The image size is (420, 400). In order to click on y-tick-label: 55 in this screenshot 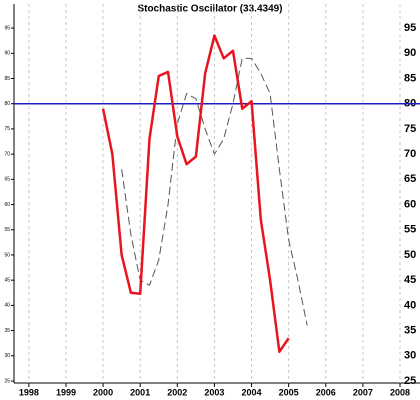, I will do `click(7, 230)`.